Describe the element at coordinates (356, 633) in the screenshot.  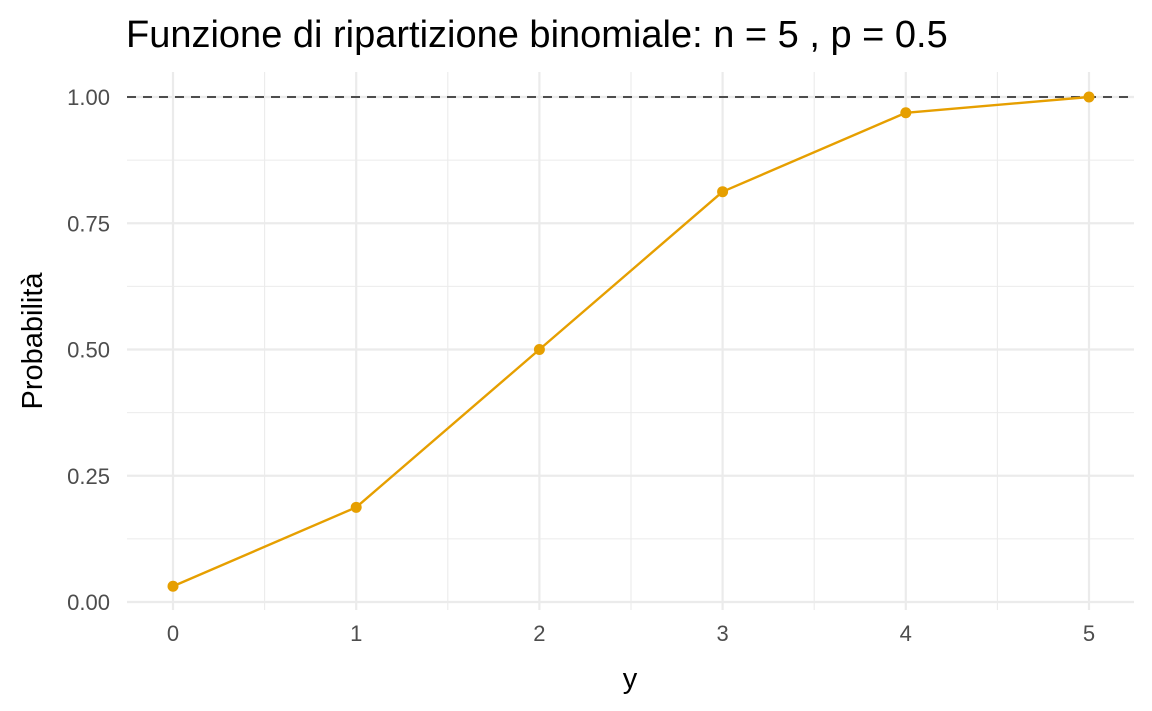
I see `x-tick-label: 1` at that location.